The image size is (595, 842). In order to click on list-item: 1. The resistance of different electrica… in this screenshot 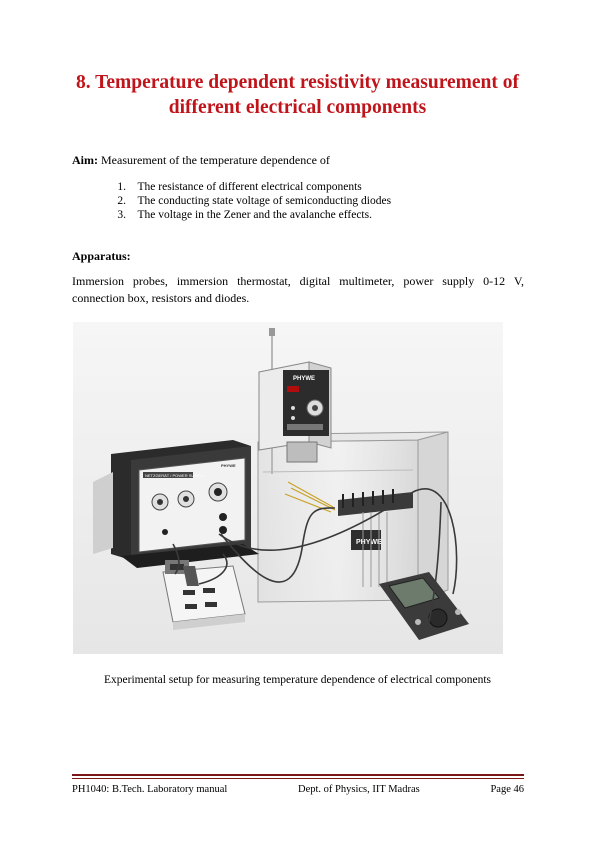, I will do `click(231, 187)`.